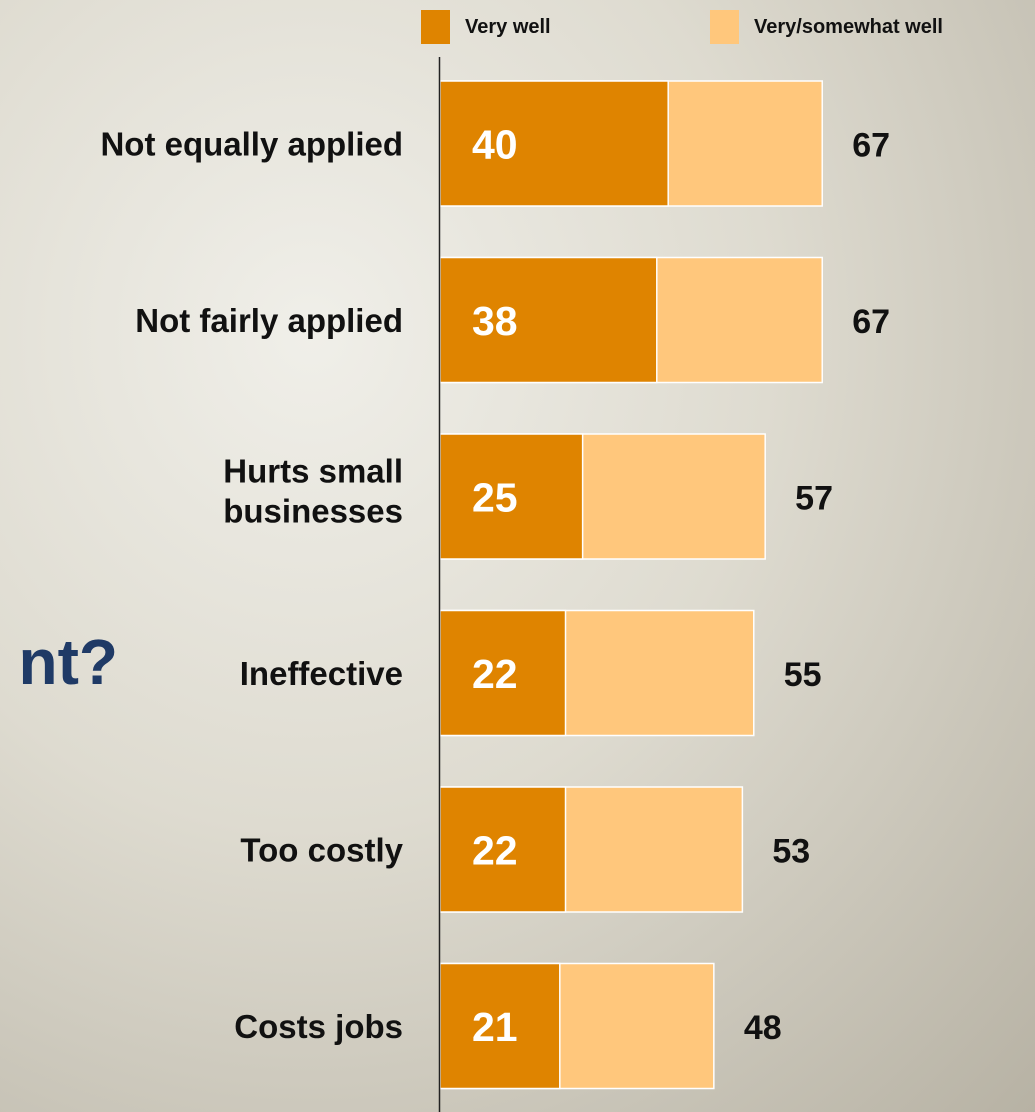 The height and width of the screenshot is (1112, 1035). I want to click on data-label-very-well-too-costly: 22, so click(495, 851).